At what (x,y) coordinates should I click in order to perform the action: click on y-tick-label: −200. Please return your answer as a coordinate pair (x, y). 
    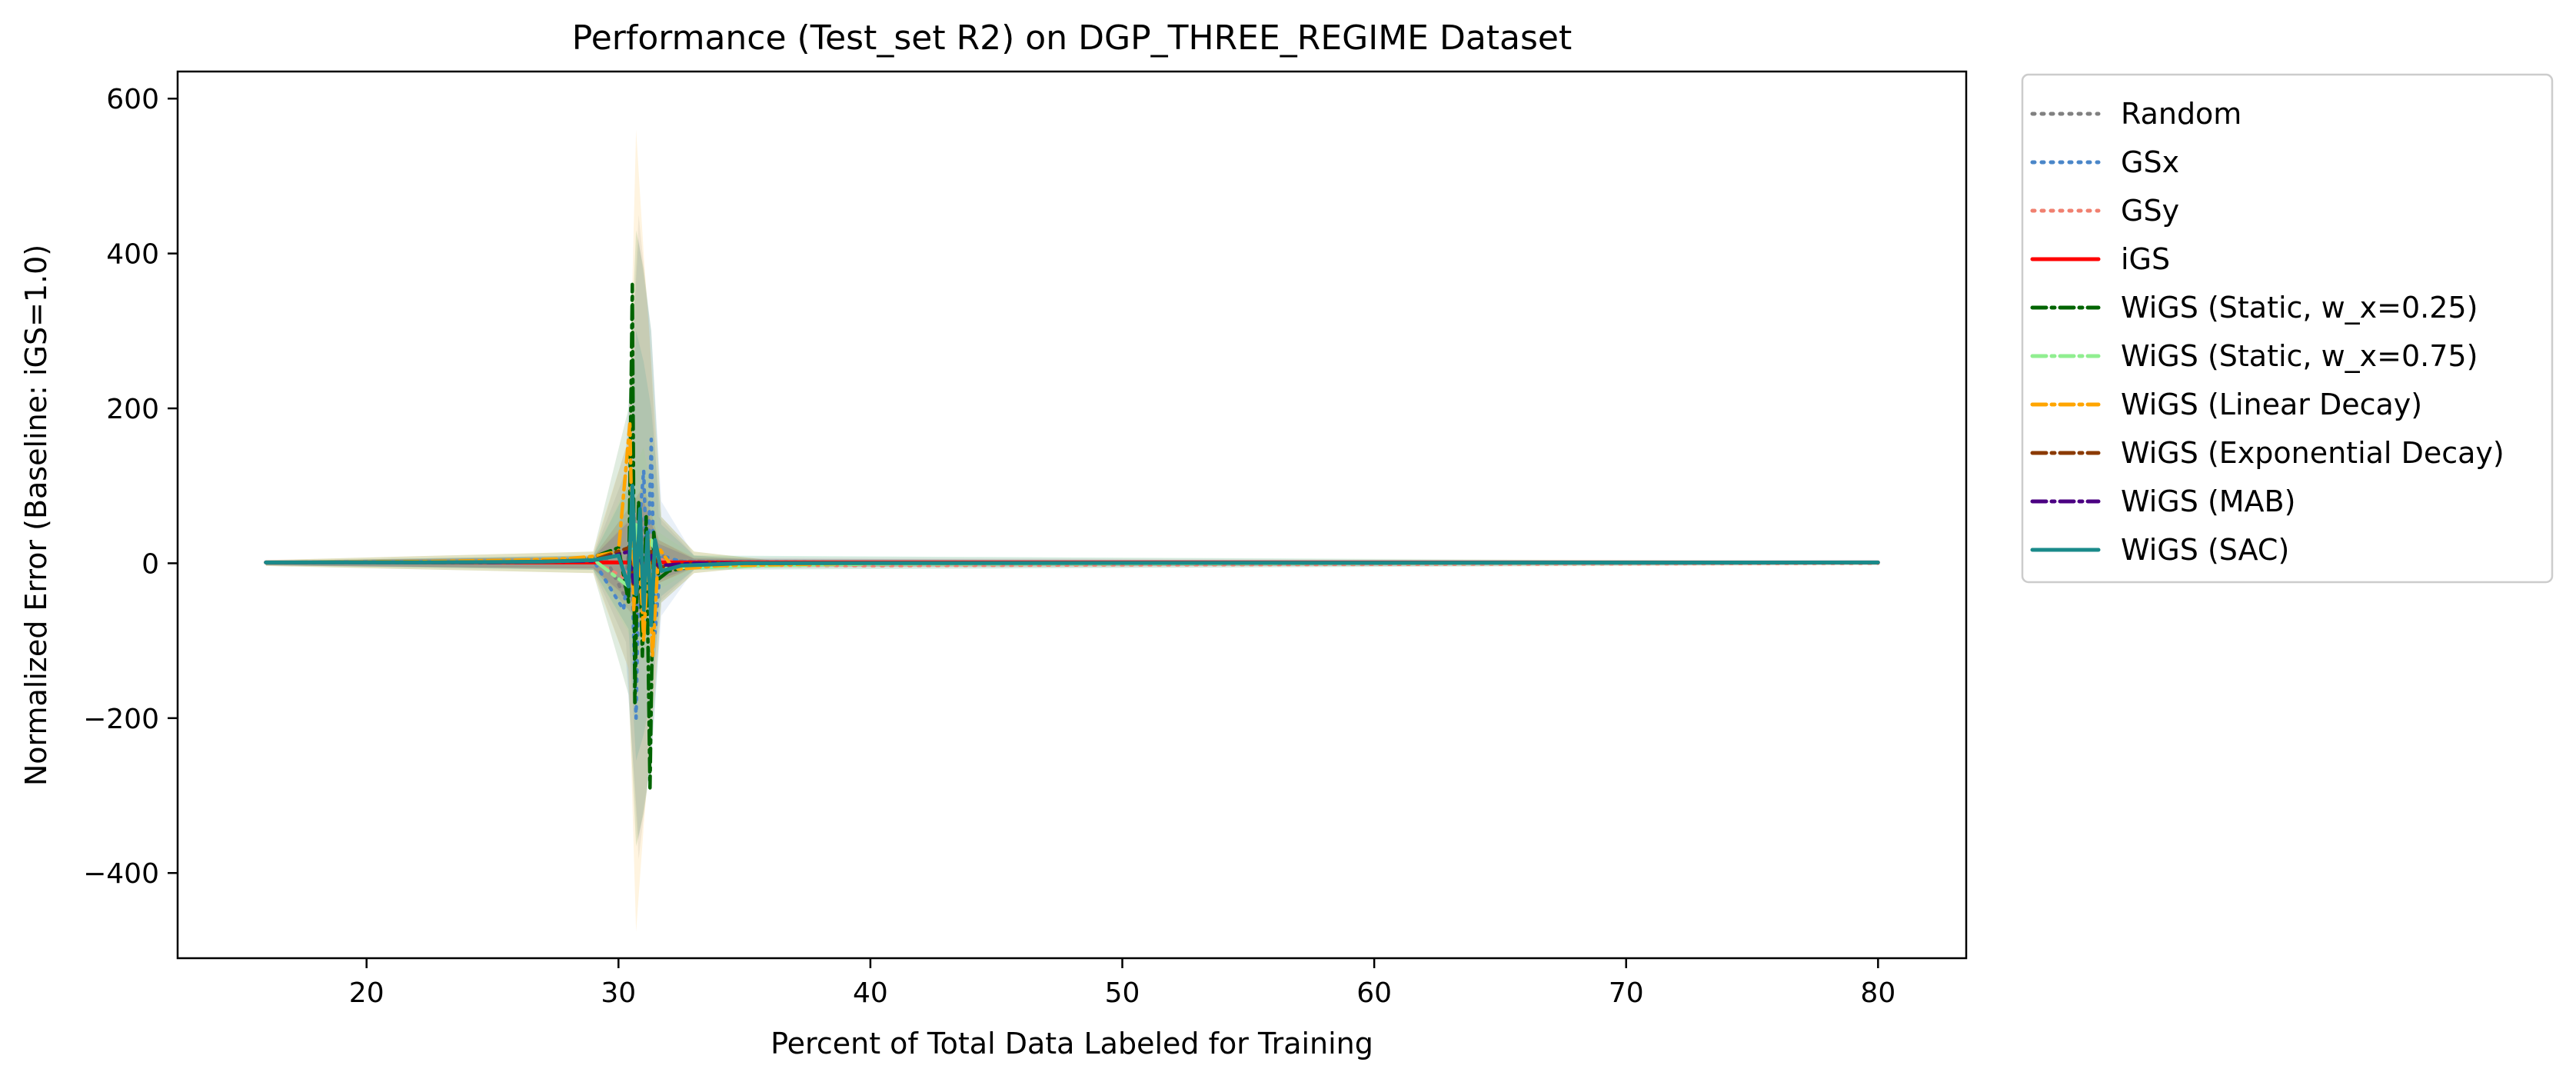
    Looking at the image, I should click on (121, 719).